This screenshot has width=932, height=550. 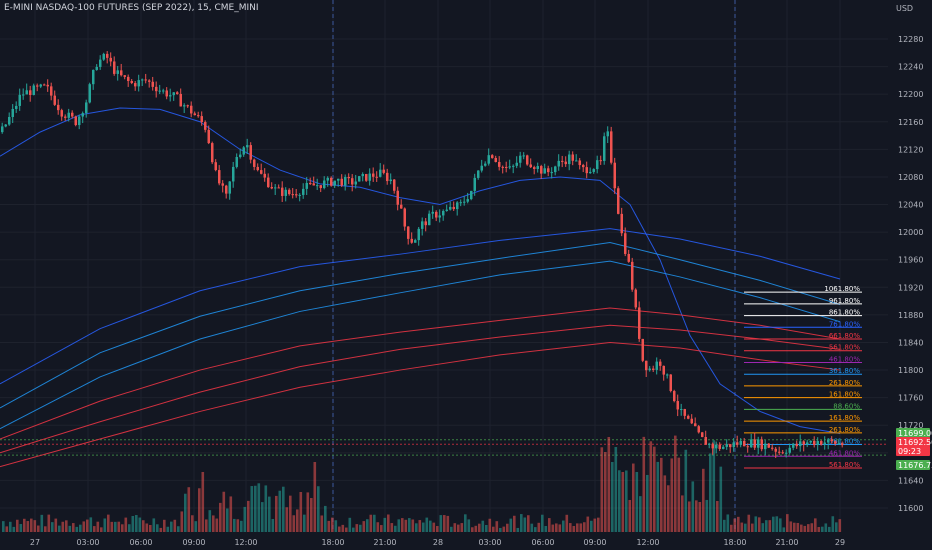 I want to click on time-tick-label: 18:00, so click(x=734, y=542).